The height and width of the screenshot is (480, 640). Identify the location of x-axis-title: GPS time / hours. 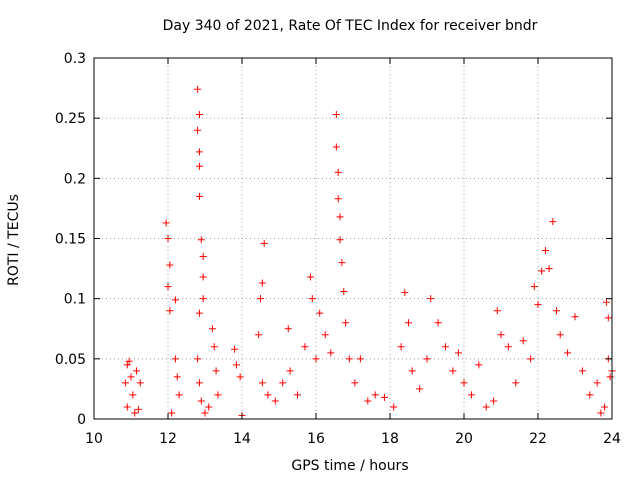
(349, 466).